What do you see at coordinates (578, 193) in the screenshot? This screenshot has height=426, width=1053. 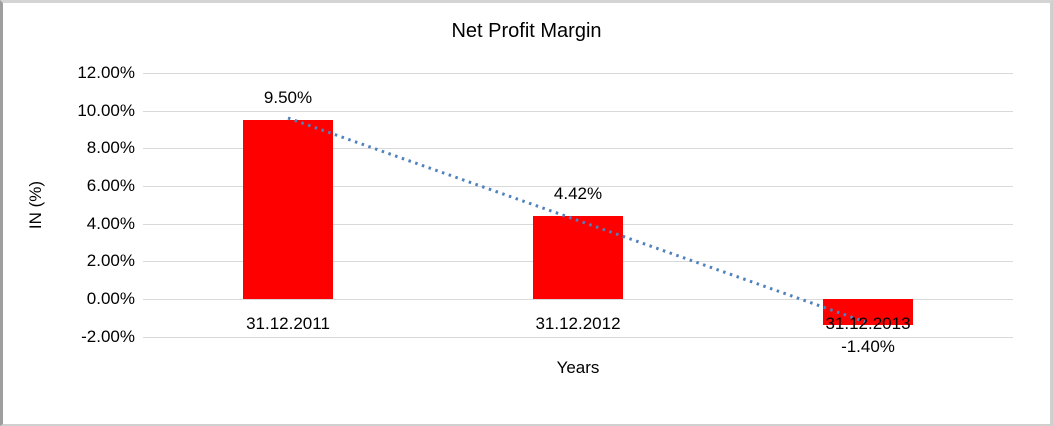 I see `bar-data-label: 4.42%` at bounding box center [578, 193].